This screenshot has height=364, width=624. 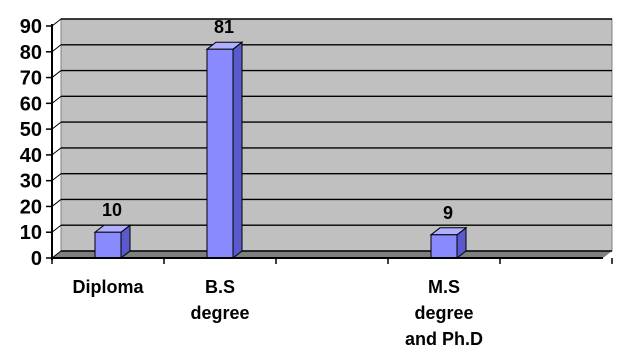 What do you see at coordinates (444, 287) in the screenshot?
I see `category-label-line: M.S` at bounding box center [444, 287].